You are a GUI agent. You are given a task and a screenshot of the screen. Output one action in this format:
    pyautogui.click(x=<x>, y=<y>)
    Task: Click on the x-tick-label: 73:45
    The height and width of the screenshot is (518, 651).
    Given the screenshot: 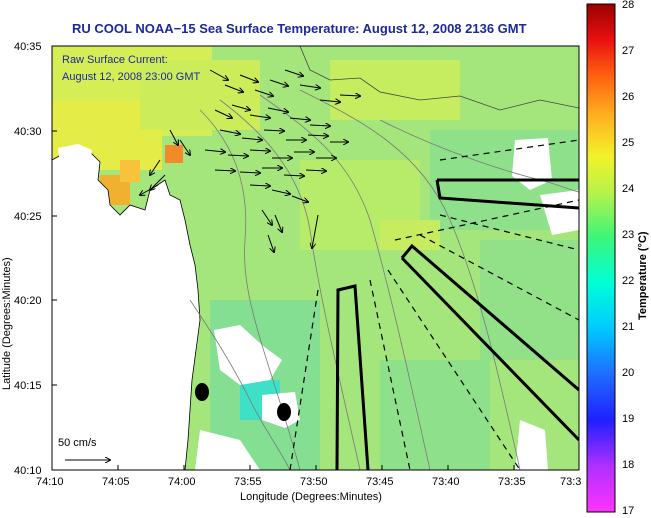 What is the action you would take?
    pyautogui.click(x=380, y=482)
    